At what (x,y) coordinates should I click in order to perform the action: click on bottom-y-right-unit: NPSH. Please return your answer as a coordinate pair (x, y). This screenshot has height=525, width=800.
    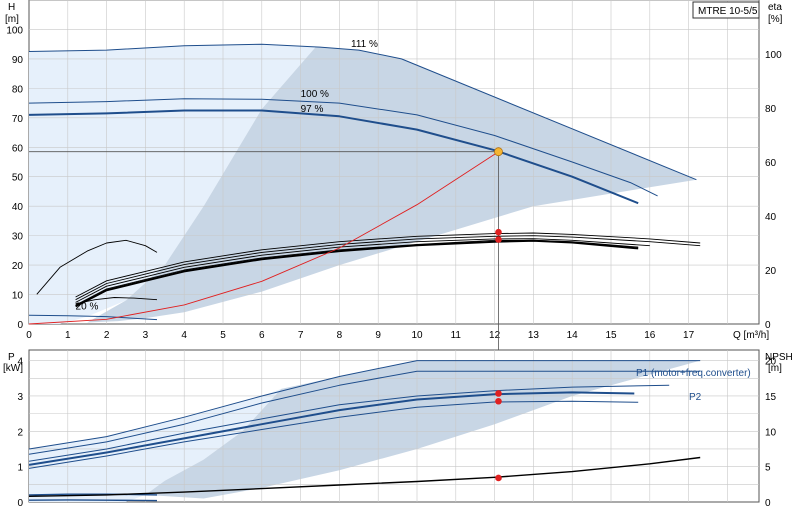
    Looking at the image, I should click on (779, 357).